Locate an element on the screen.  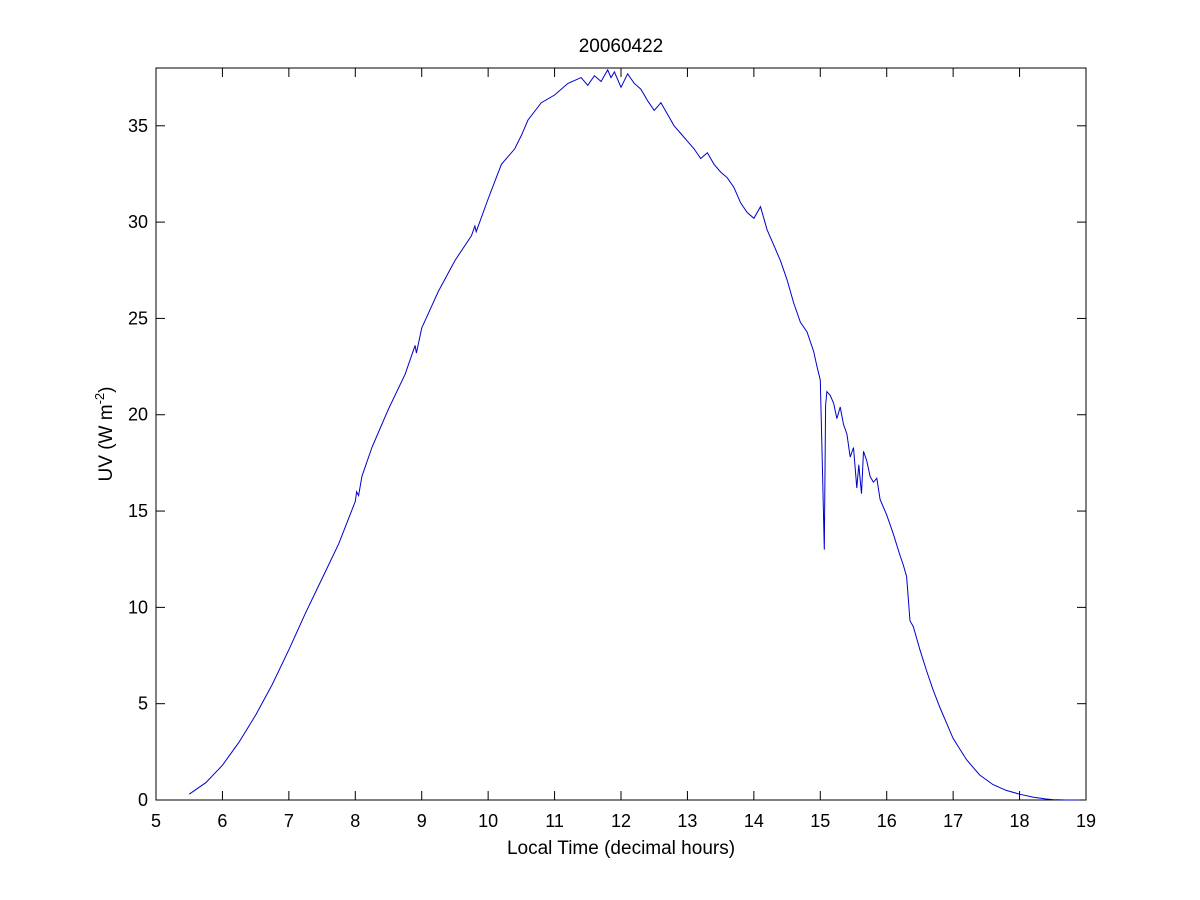
chart-title: 20060422 is located at coordinates (621, 46).